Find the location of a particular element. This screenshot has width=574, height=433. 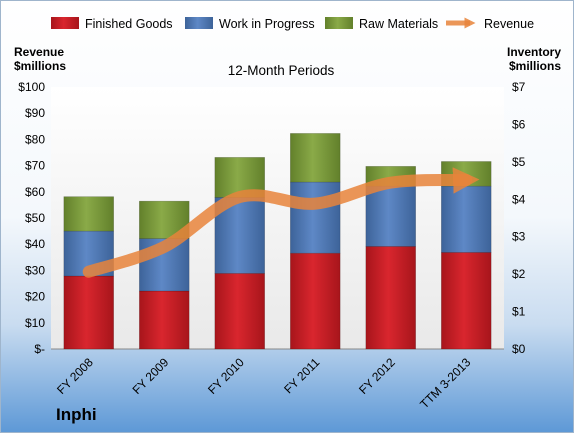

y-right-tick-label: $5 is located at coordinates (519, 162).